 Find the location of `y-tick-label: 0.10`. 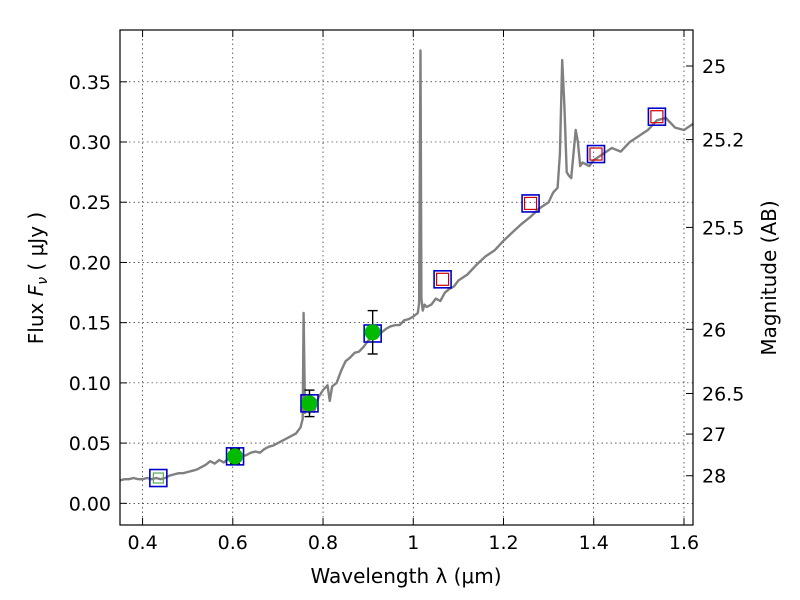

y-tick-label: 0.10 is located at coordinates (90, 384).